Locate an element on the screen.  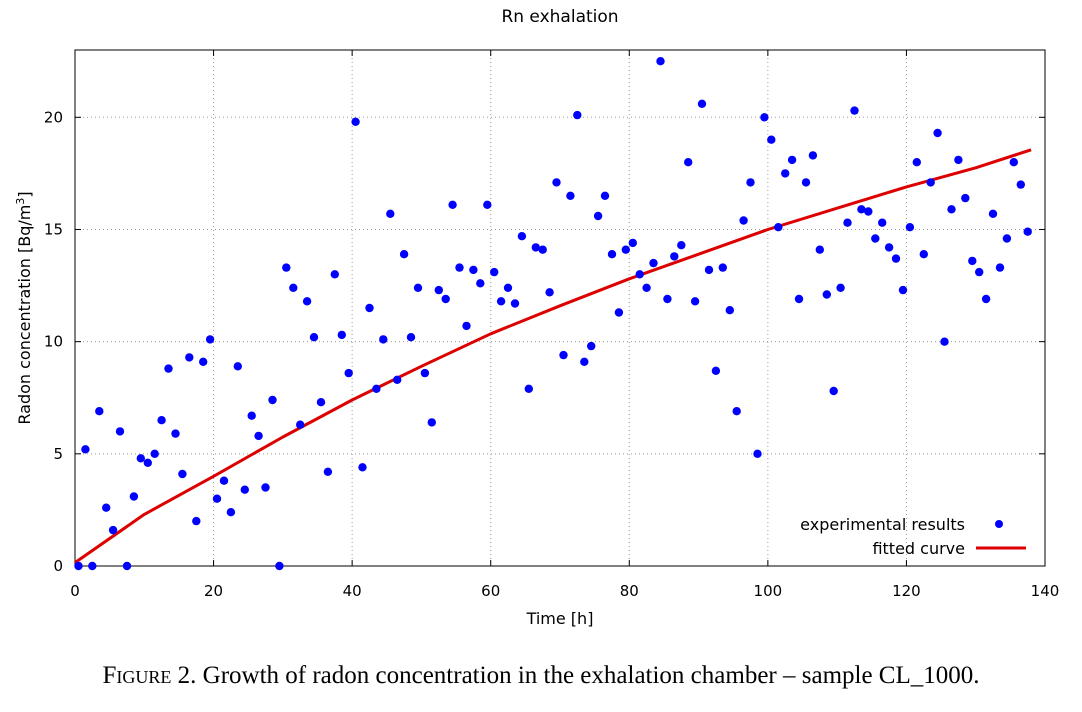
y-axis-label: Radon concentration [Bq/m3] is located at coordinates (24, 307).